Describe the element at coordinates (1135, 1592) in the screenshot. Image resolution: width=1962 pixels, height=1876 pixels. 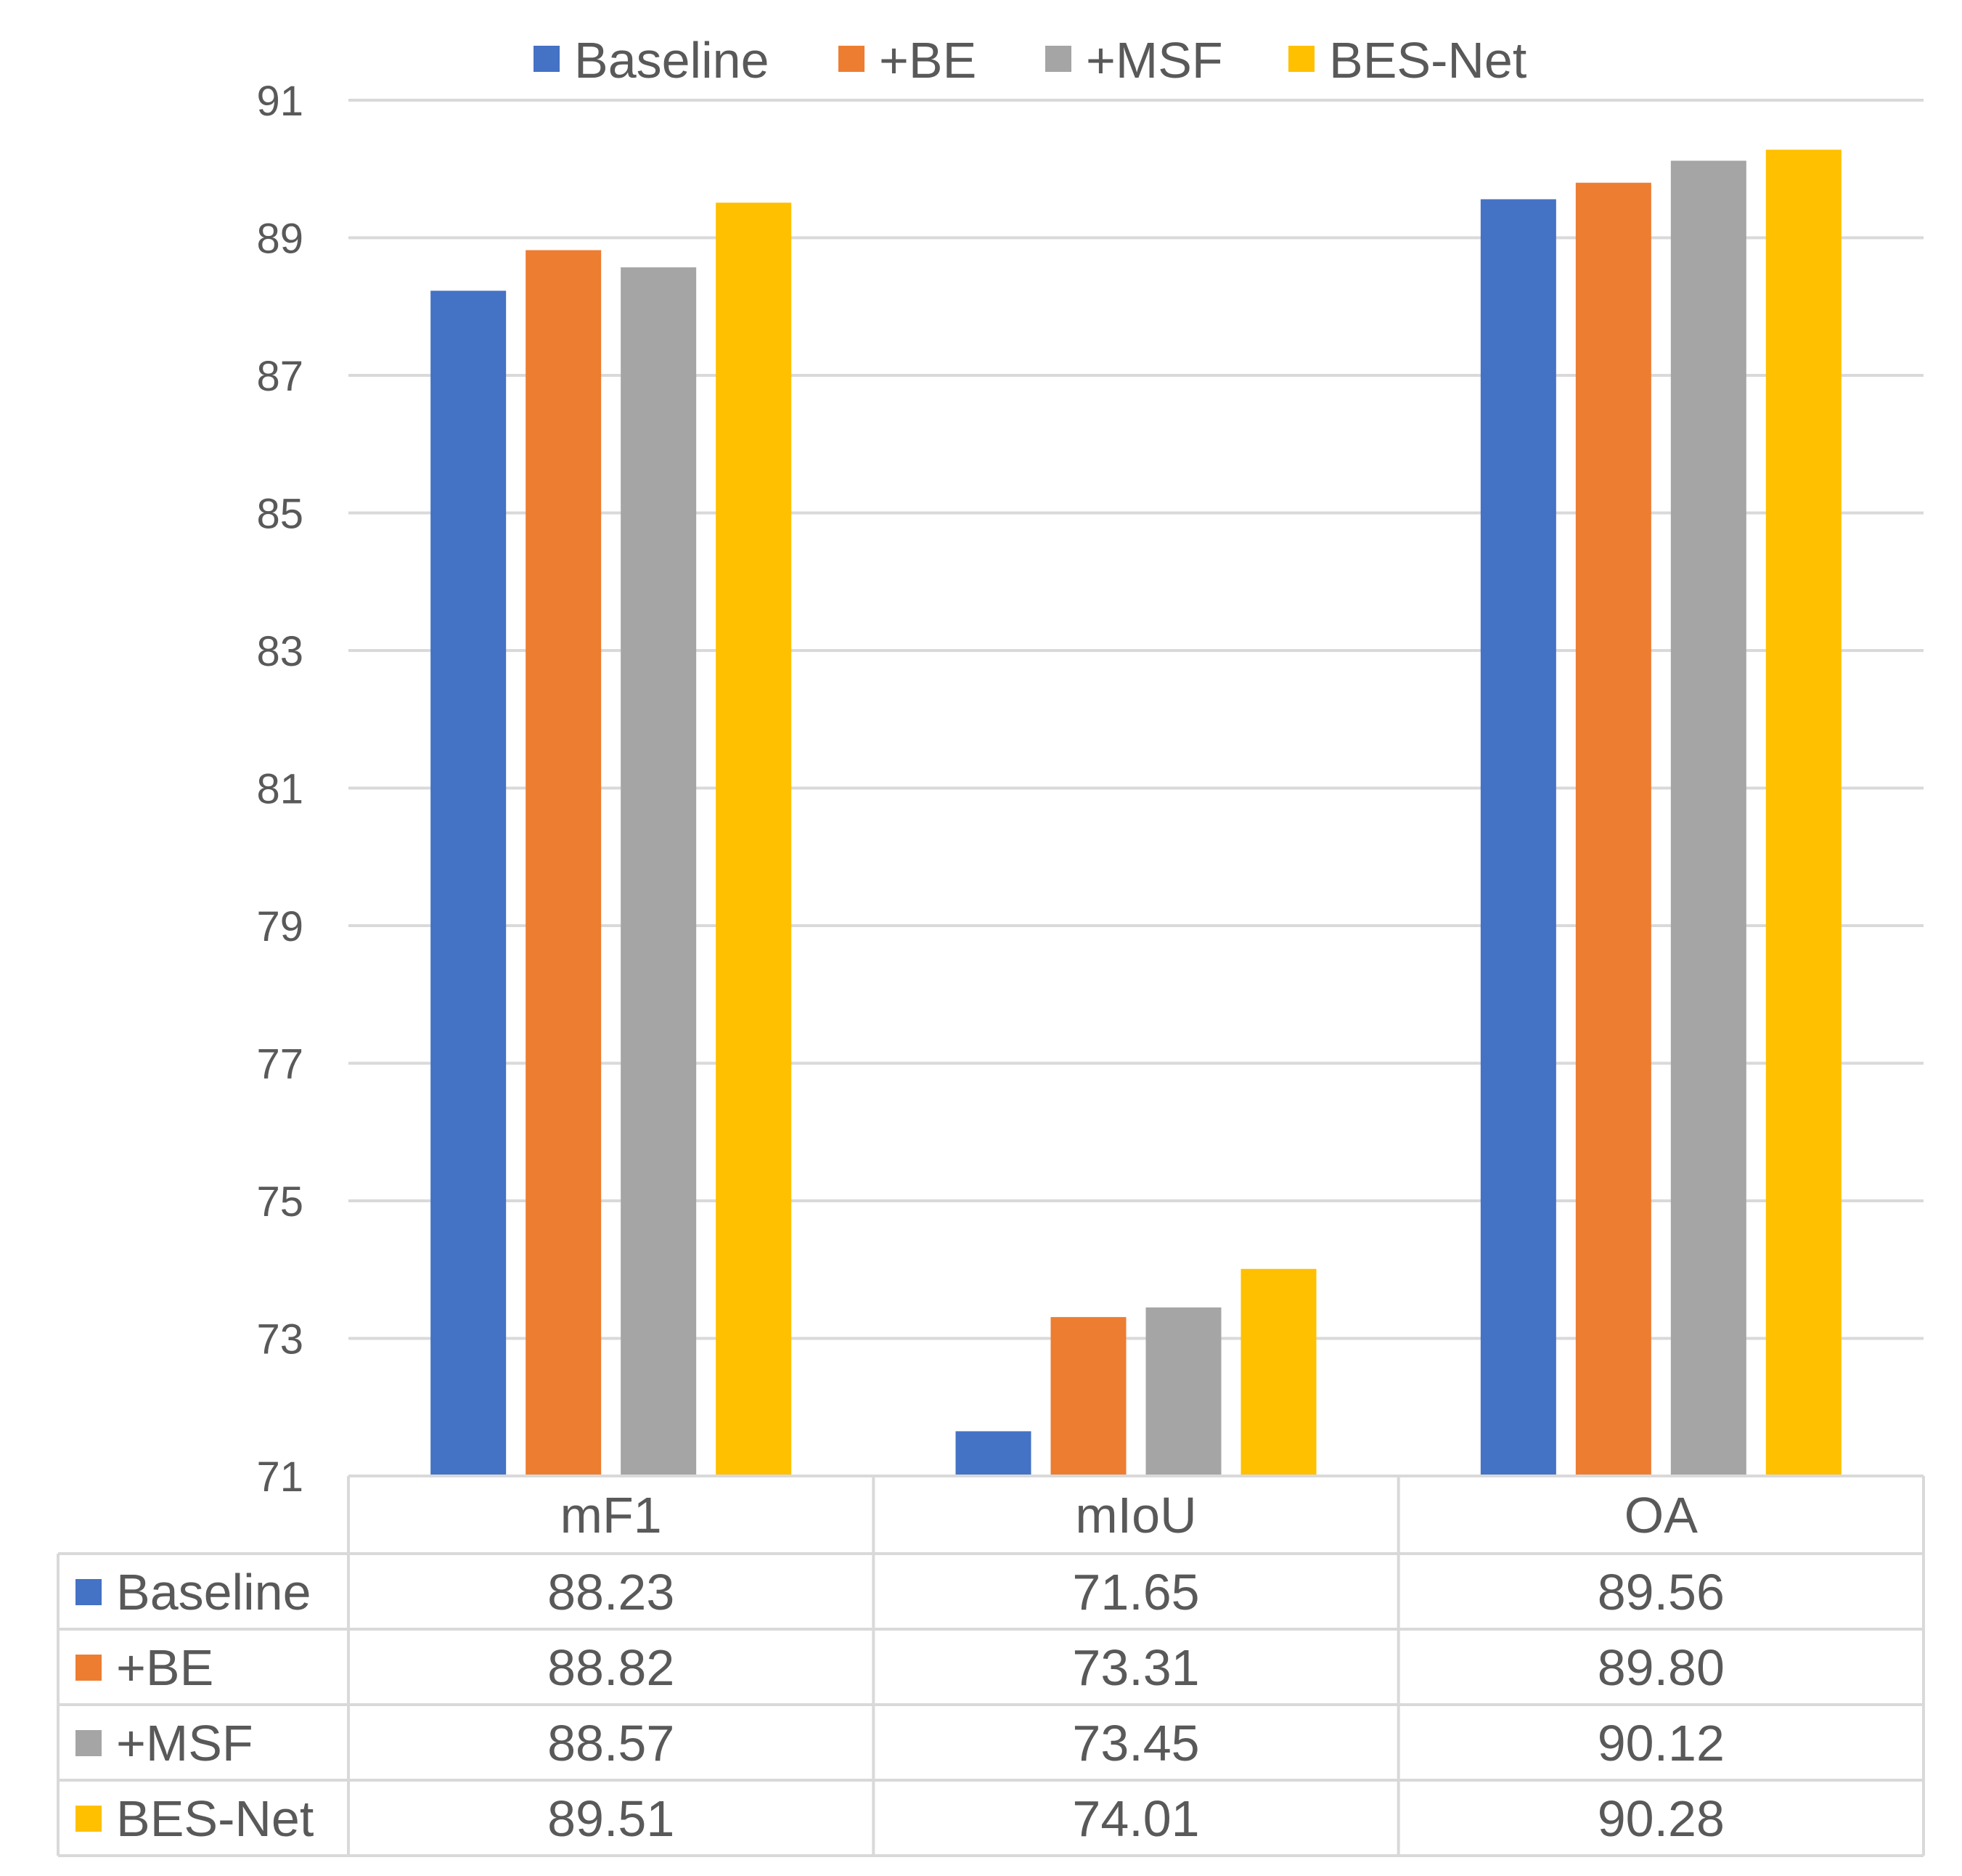
I see `data-label: 71.65` at that location.